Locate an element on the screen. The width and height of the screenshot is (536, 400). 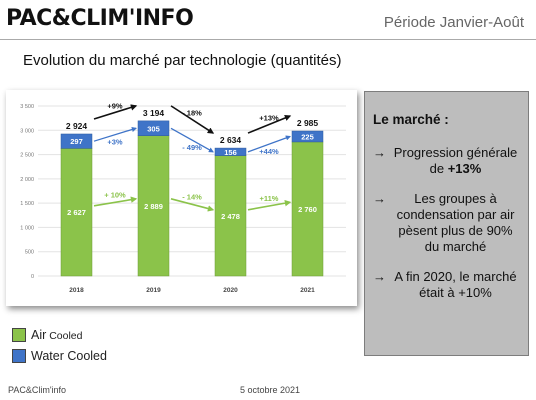
air-cooled-value-label: 2 889 is located at coordinates (153, 206).